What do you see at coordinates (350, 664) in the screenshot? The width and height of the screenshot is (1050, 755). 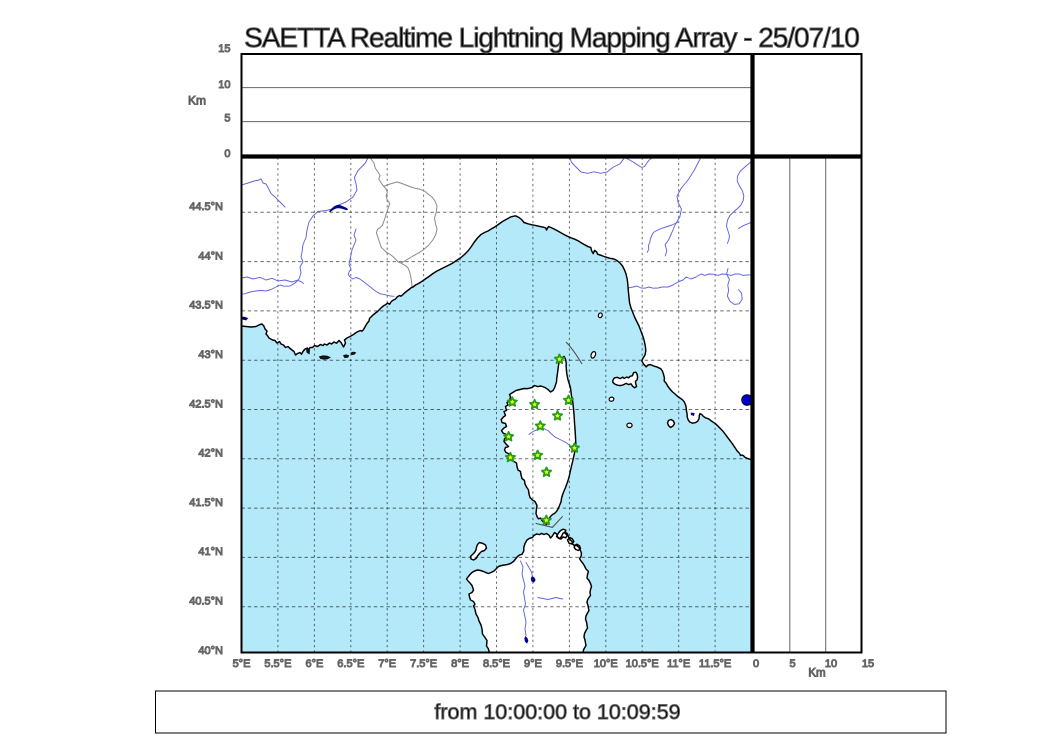 I see `svg-text: 6.5°E` at bounding box center [350, 664].